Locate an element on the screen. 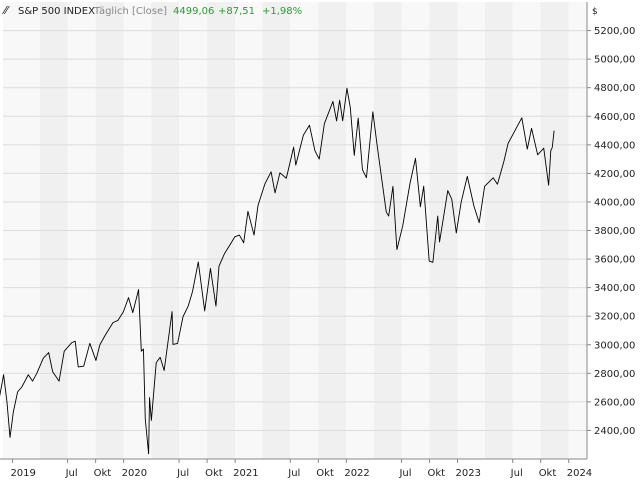  last-price-value: 4499,06 is located at coordinates (193, 11).